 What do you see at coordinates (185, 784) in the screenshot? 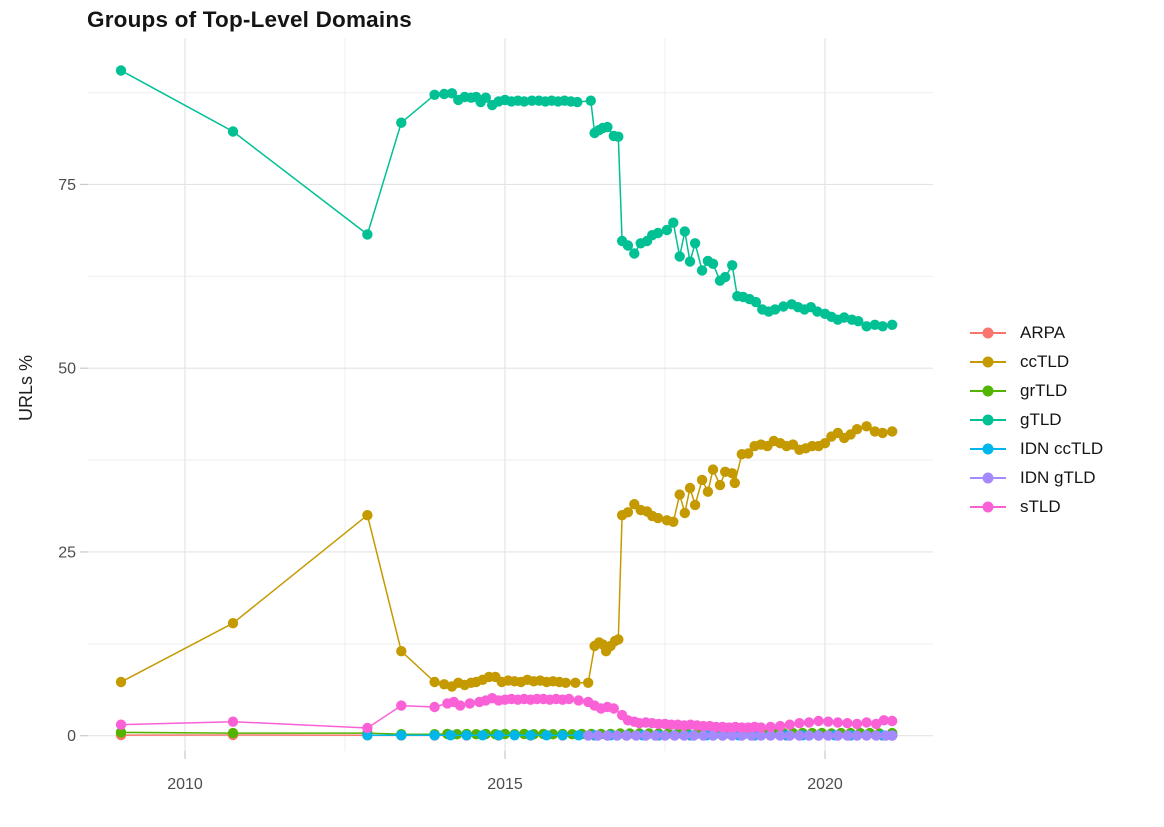
I see `x-tick-label: 2010` at bounding box center [185, 784].